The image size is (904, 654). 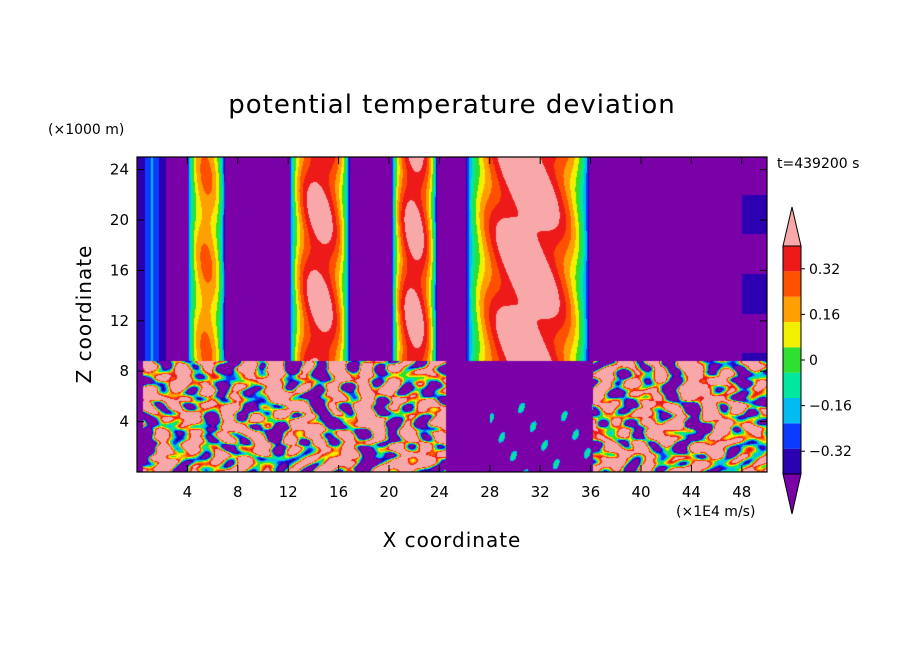 What do you see at coordinates (715, 512) in the screenshot?
I see `x-unit-label: (×1E4 m/s)` at bounding box center [715, 512].